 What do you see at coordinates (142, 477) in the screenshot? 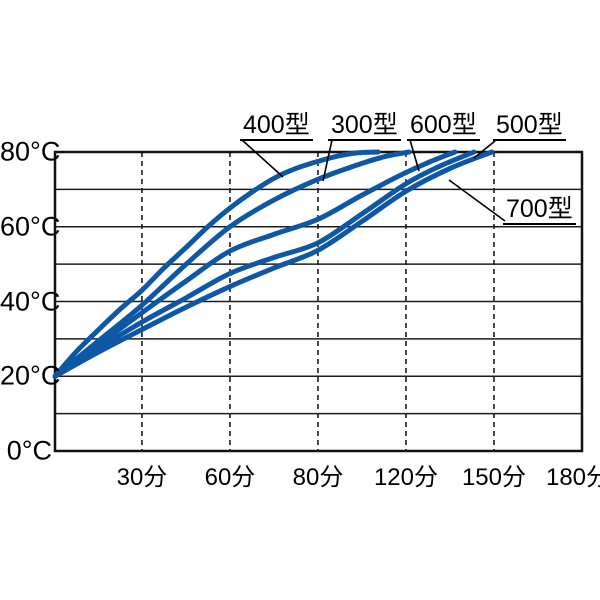
I see `x-tick-label: 30分` at bounding box center [142, 477].